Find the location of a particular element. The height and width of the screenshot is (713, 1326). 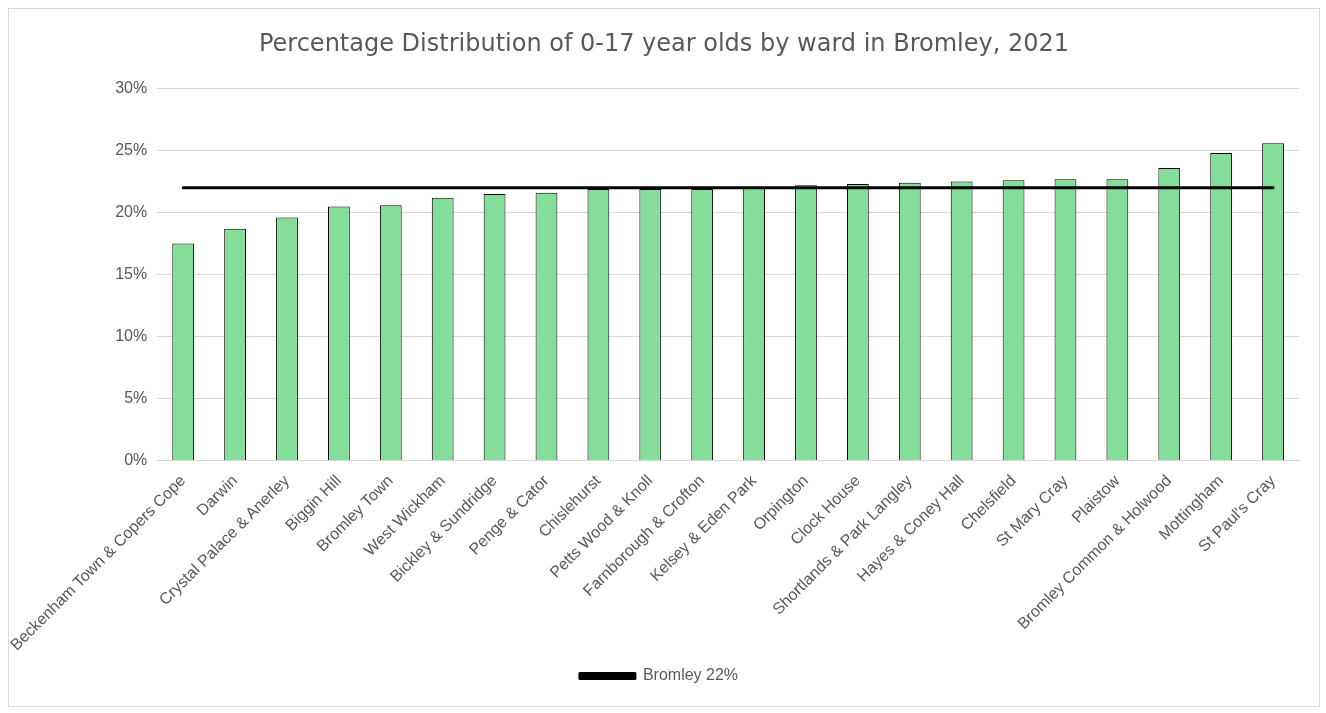

y-tick-label: 5% is located at coordinates (136, 398).